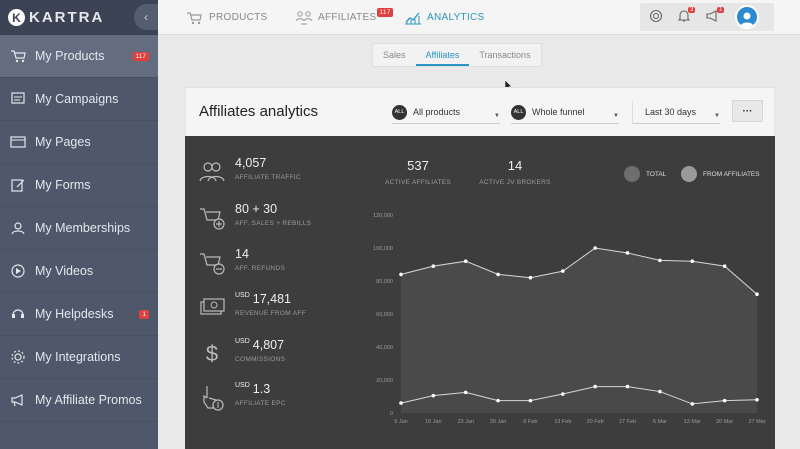  What do you see at coordinates (64, 271) in the screenshot?
I see `sidebar-item-label: My Videos` at bounding box center [64, 271].